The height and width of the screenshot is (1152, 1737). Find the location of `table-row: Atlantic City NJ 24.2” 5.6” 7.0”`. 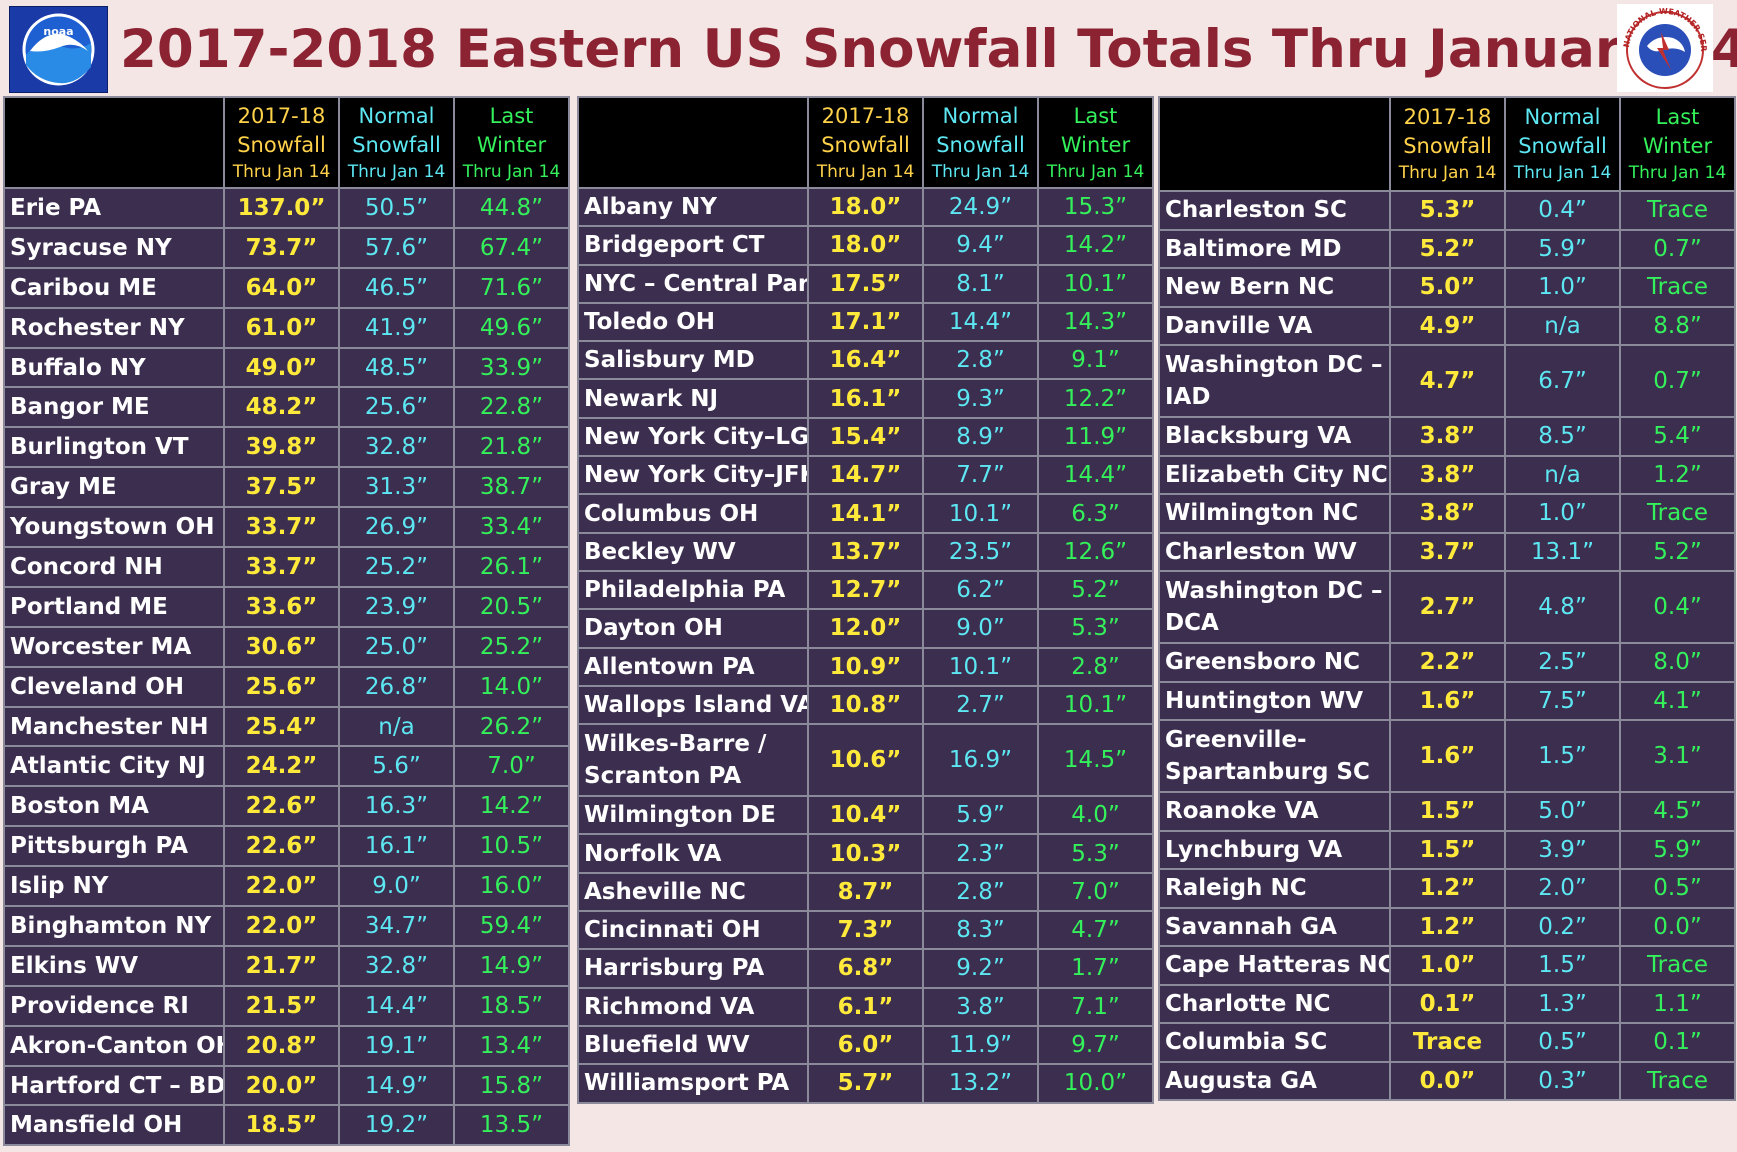

table-row: Atlantic City NJ 24.2” 5.6” 7.0” is located at coordinates (286, 766).